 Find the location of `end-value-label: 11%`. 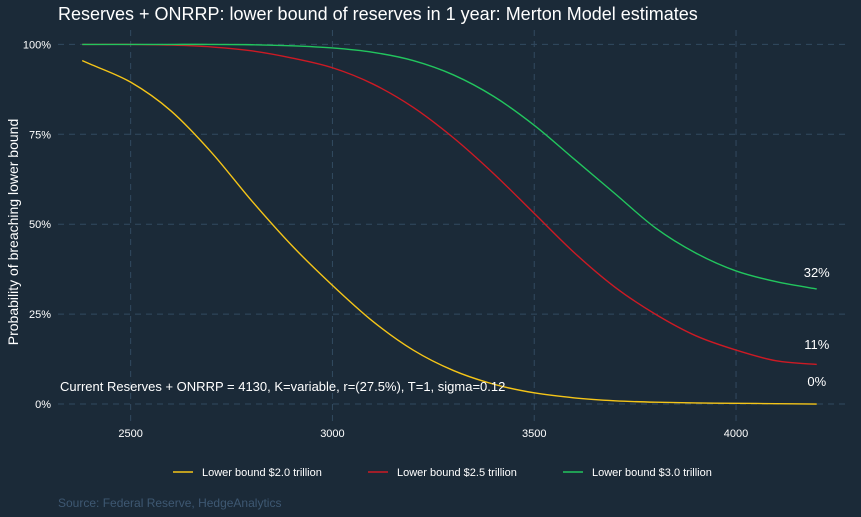

end-value-label: 11% is located at coordinates (816, 344).